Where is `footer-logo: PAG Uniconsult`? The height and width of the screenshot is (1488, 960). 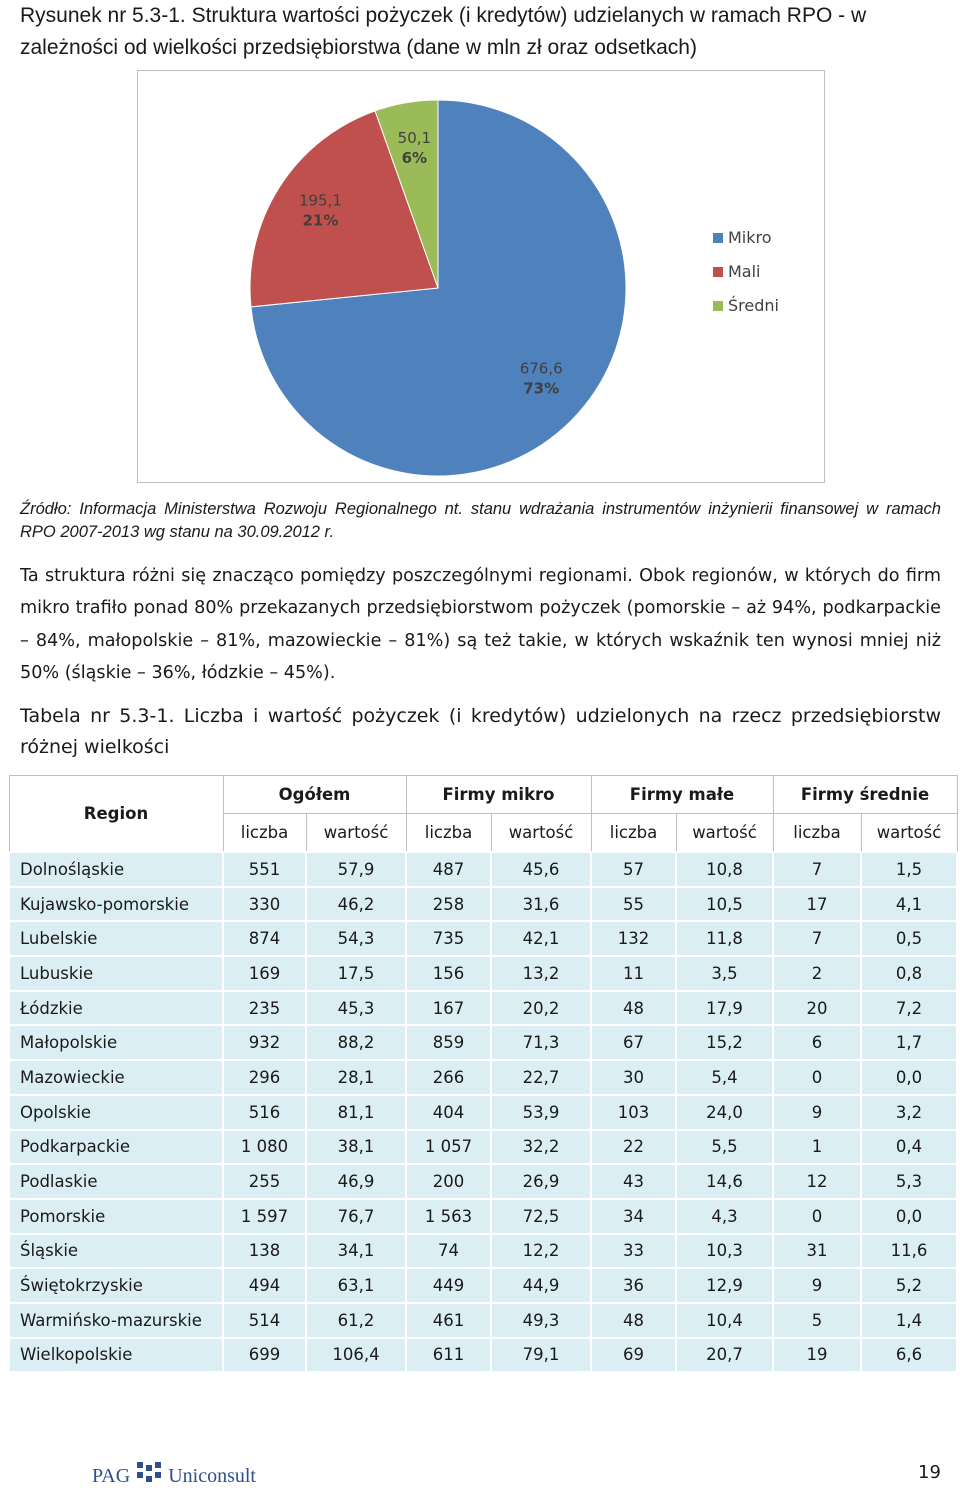 footer-logo: PAG Uniconsult is located at coordinates (174, 1474).